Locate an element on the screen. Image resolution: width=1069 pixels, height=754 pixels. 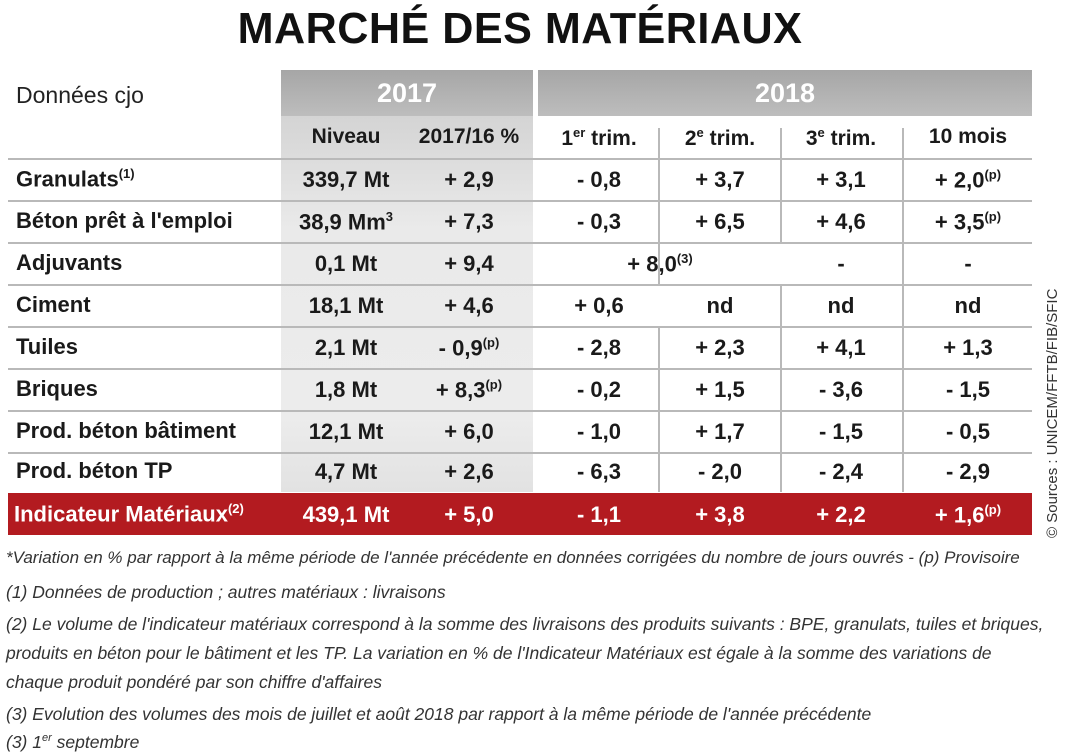
cell-var-2017: + 8,3(p) is located at coordinates (469, 390).